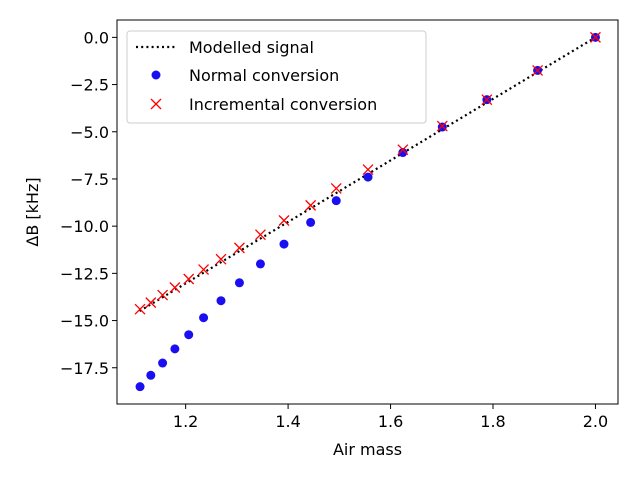  I want to click on y-axis-label: ΔB [kHz], so click(32, 211).